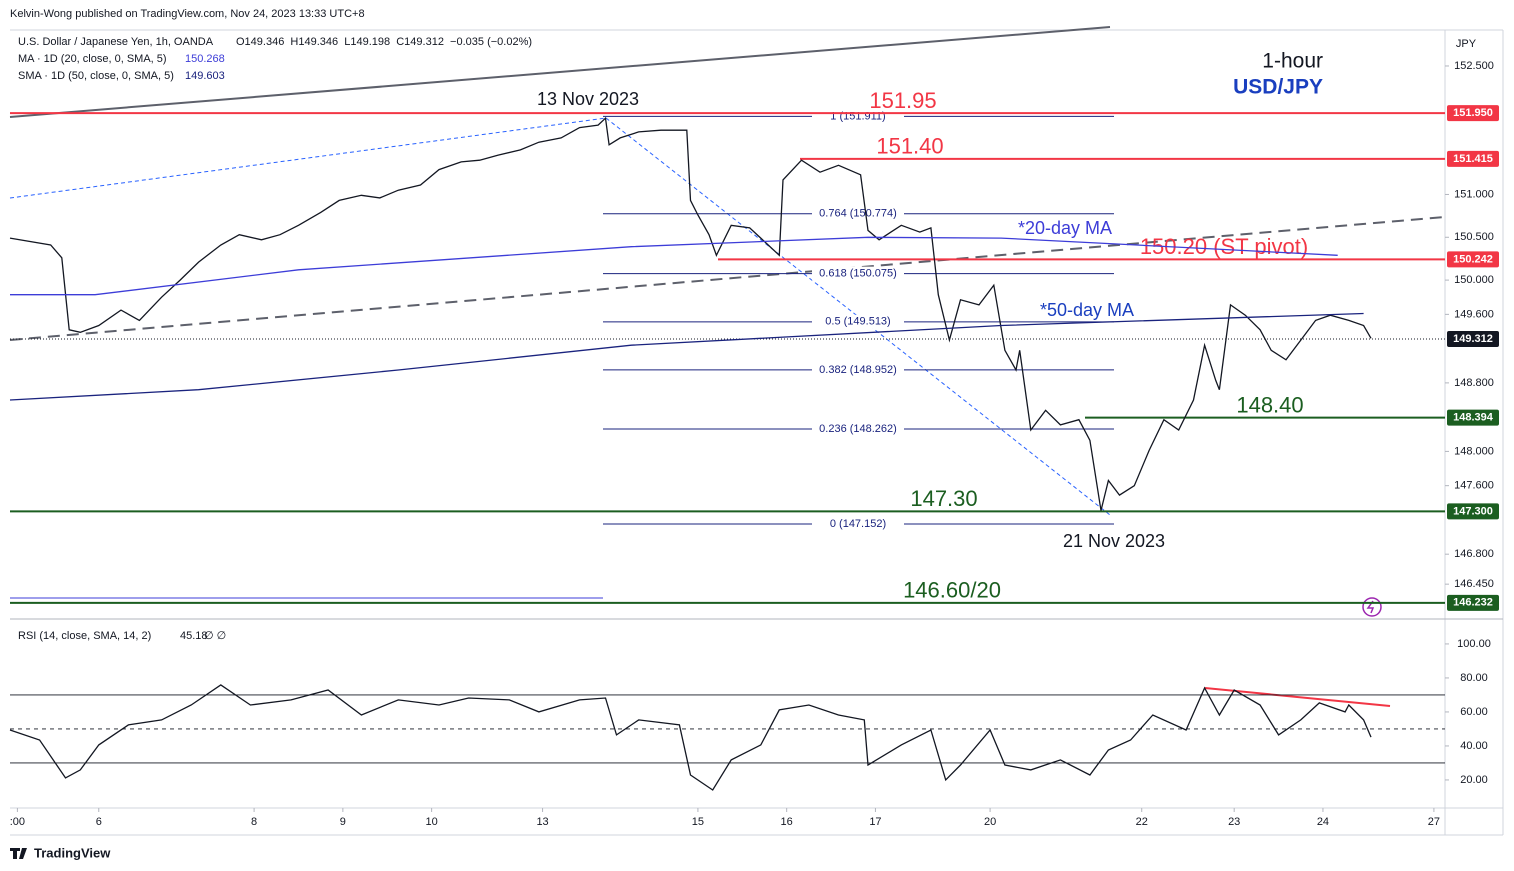 The width and height of the screenshot is (1514, 871). Describe the element at coordinates (1292, 61) in the screenshot. I see `chart-title: 1-hour` at that location.